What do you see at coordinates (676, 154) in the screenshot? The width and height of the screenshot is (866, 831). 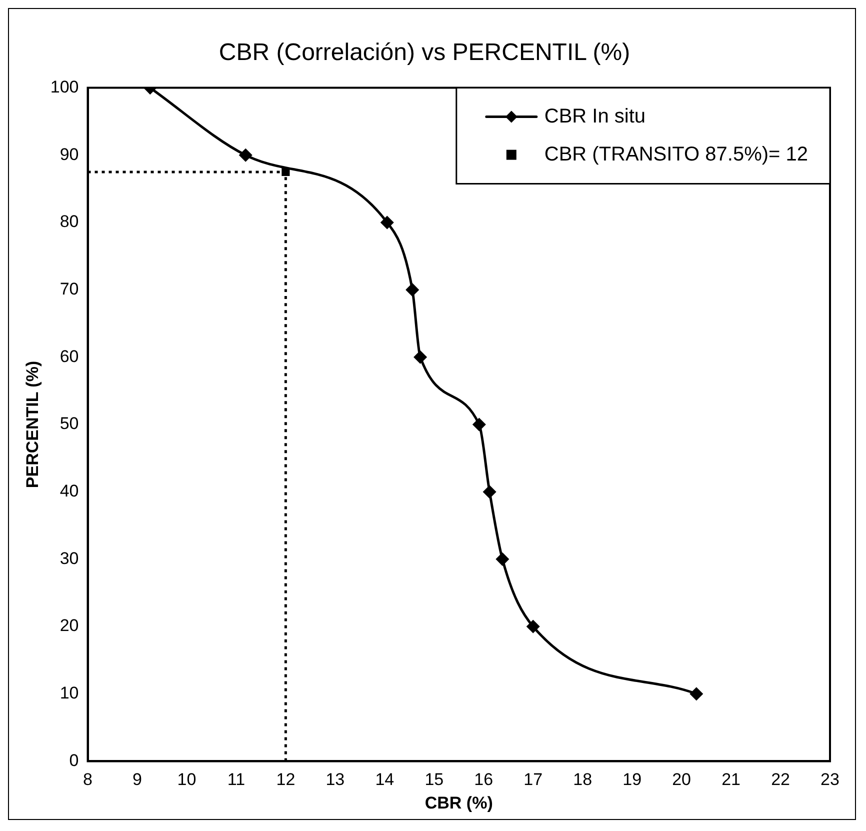 I see `legend-label: CBR (TRANSITO 87.5%)= 12` at bounding box center [676, 154].